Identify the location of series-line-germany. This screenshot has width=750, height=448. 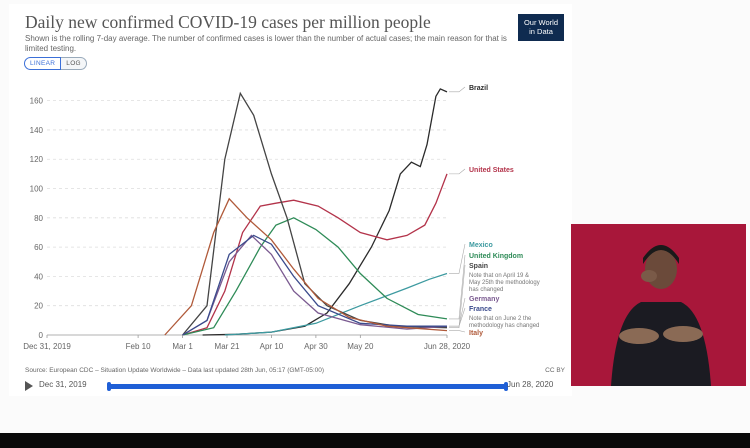
(315, 285).